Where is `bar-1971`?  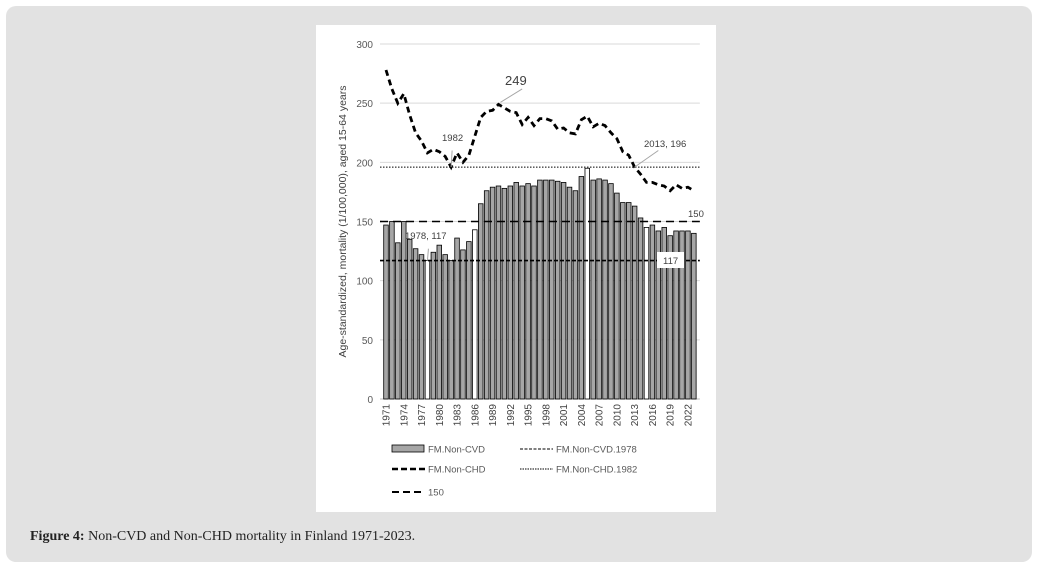
bar-1971 is located at coordinates (386, 312).